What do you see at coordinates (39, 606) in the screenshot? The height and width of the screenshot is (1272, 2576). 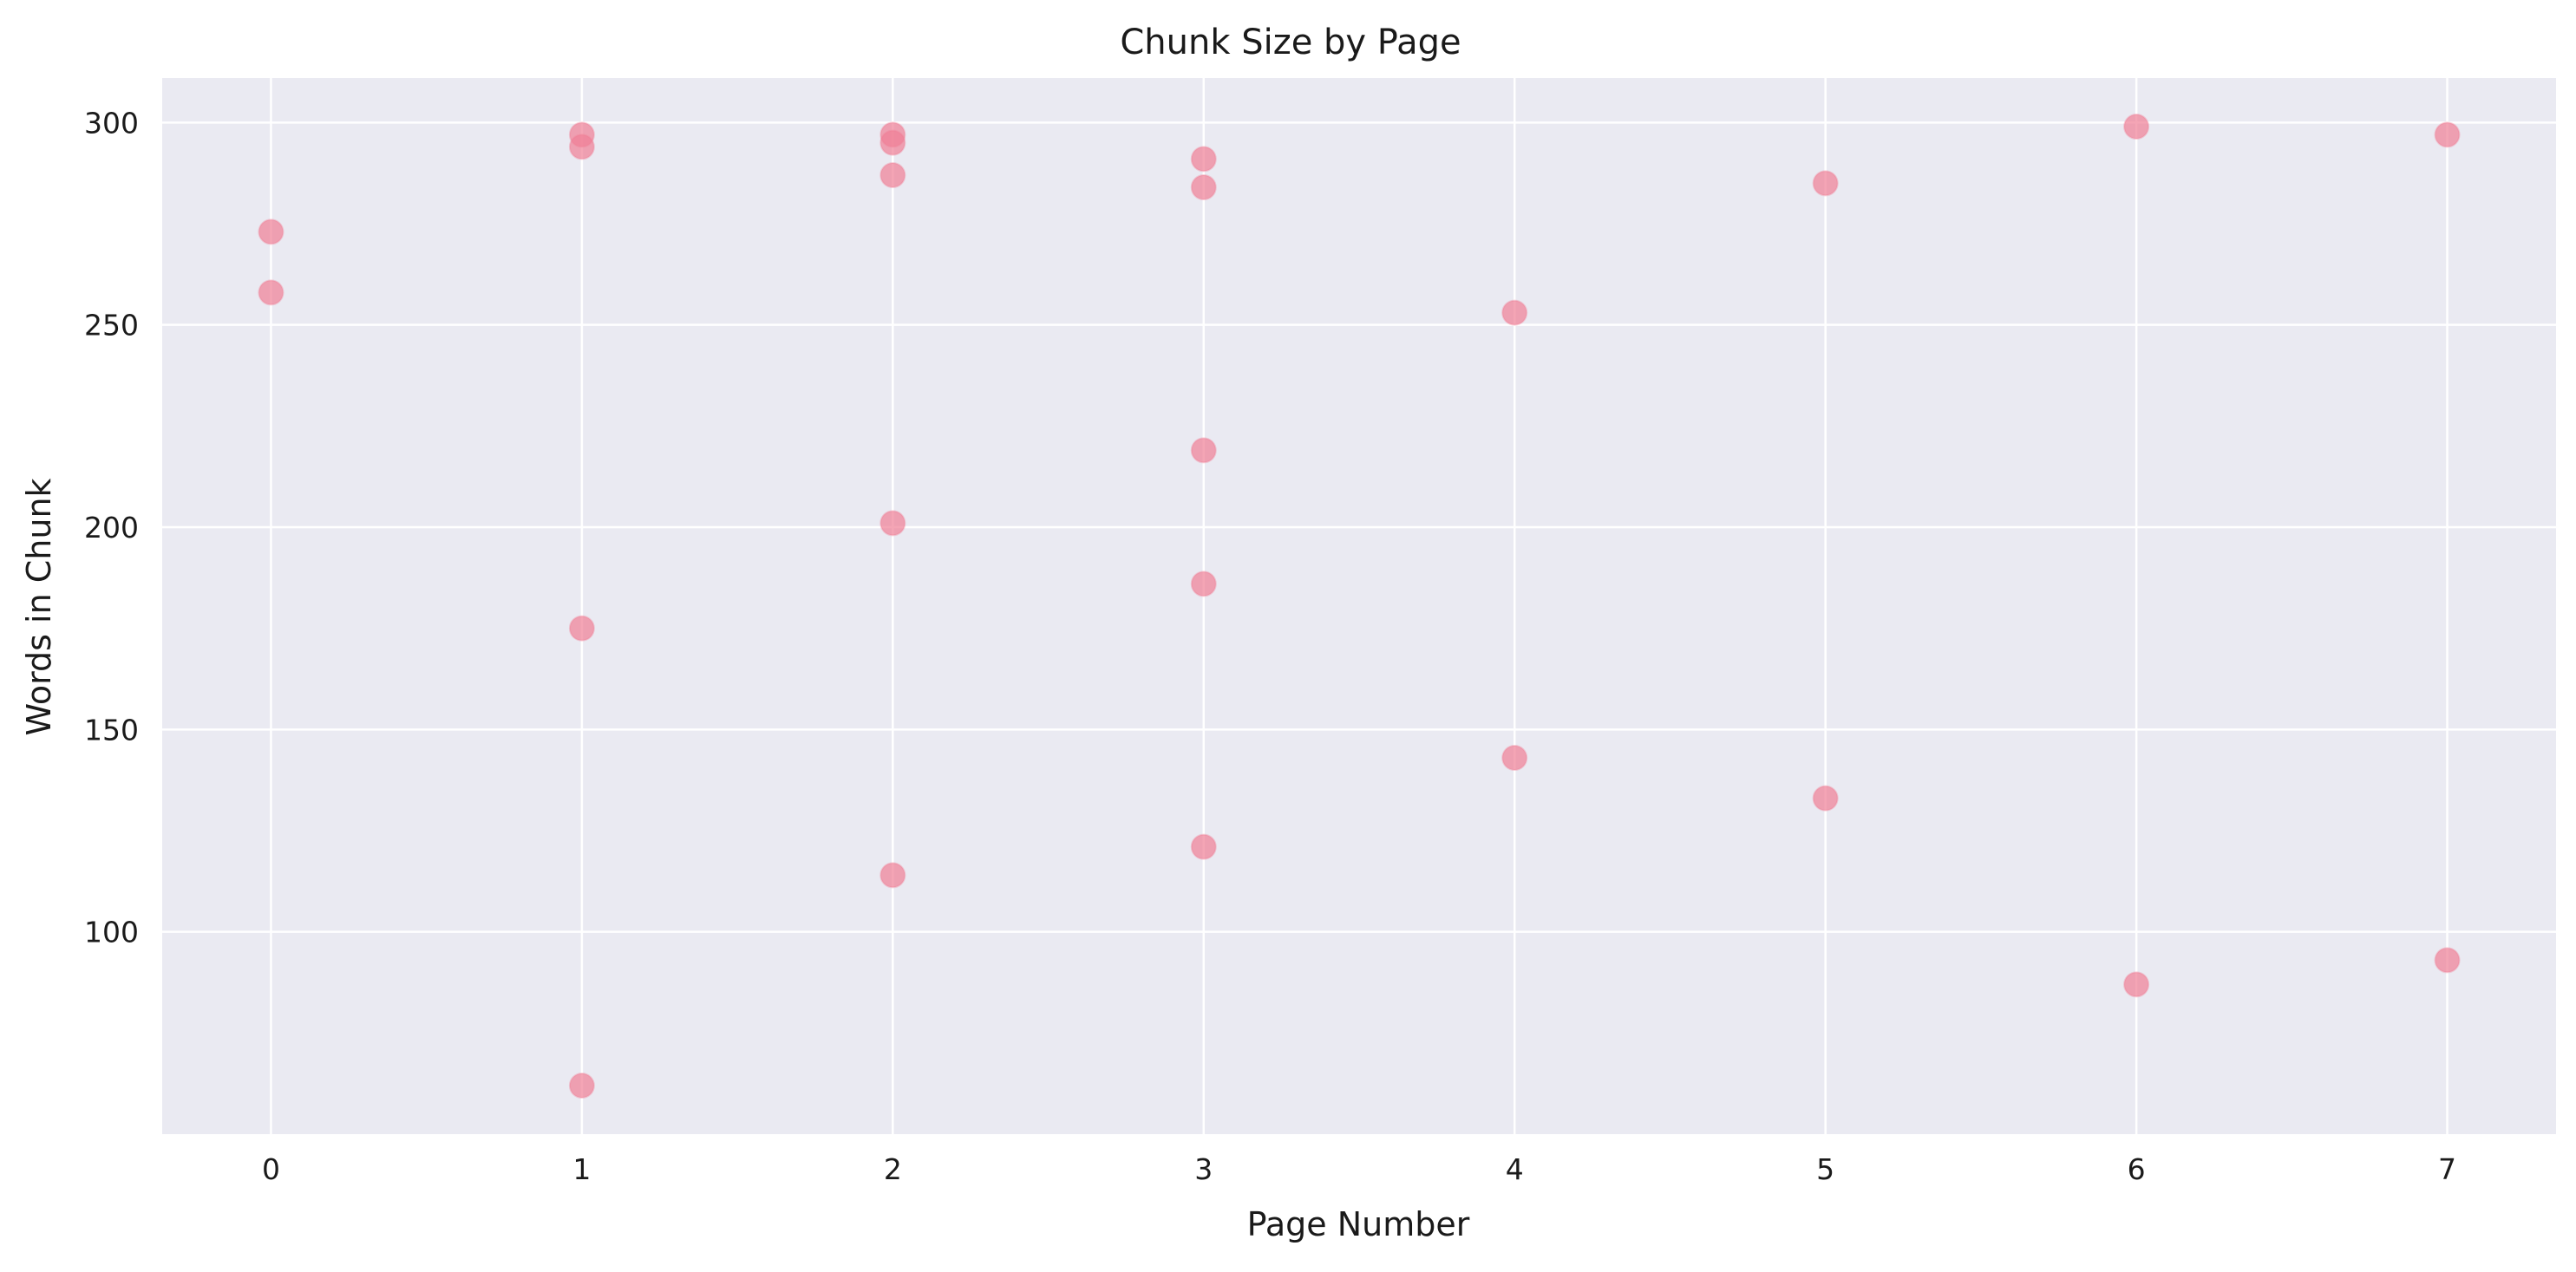 I see `y-axis-label: Words in Chunk` at bounding box center [39, 606].